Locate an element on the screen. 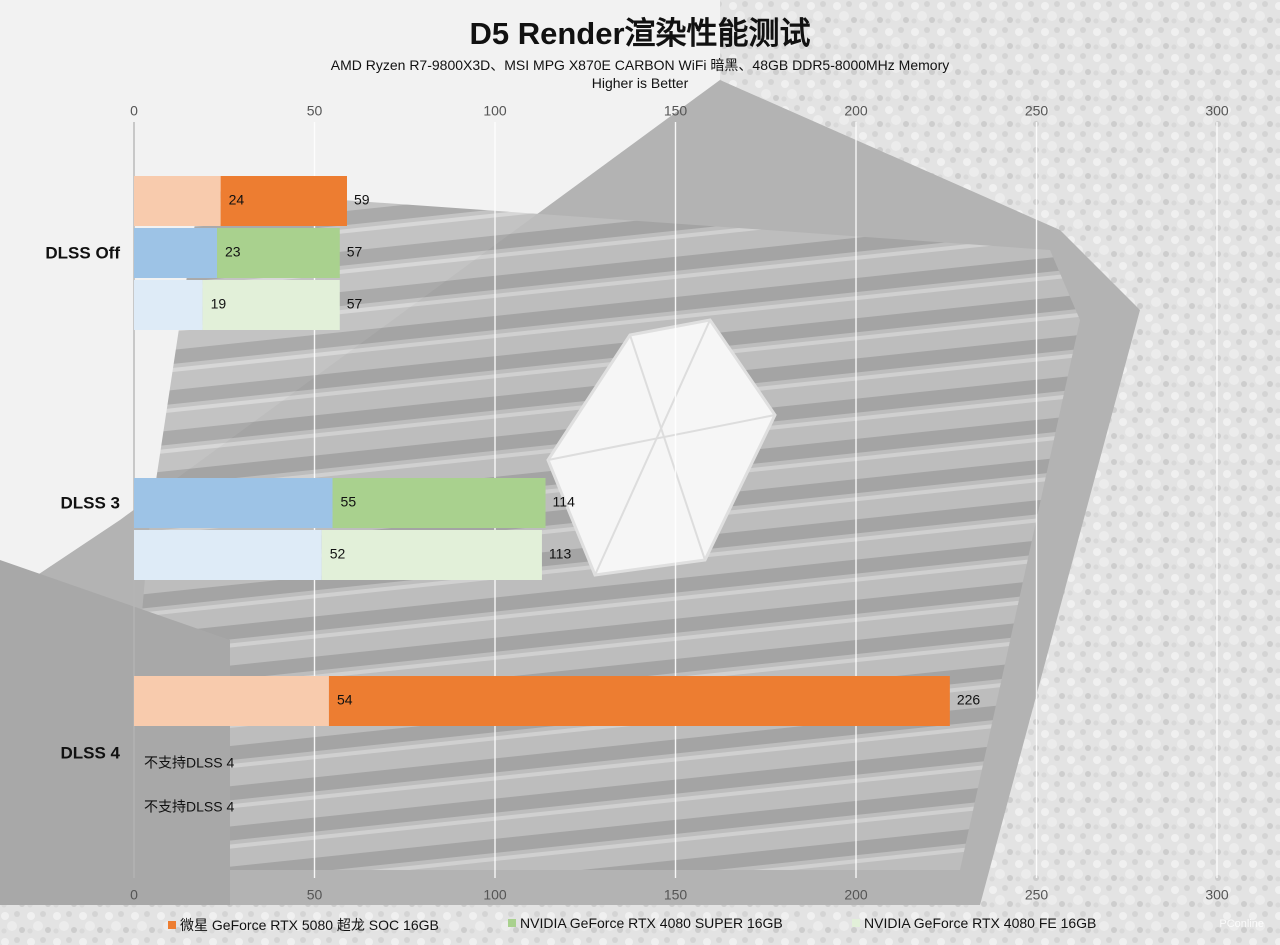 This screenshot has height=945, width=1280. chart-note: Higher is Better is located at coordinates (640, 83).